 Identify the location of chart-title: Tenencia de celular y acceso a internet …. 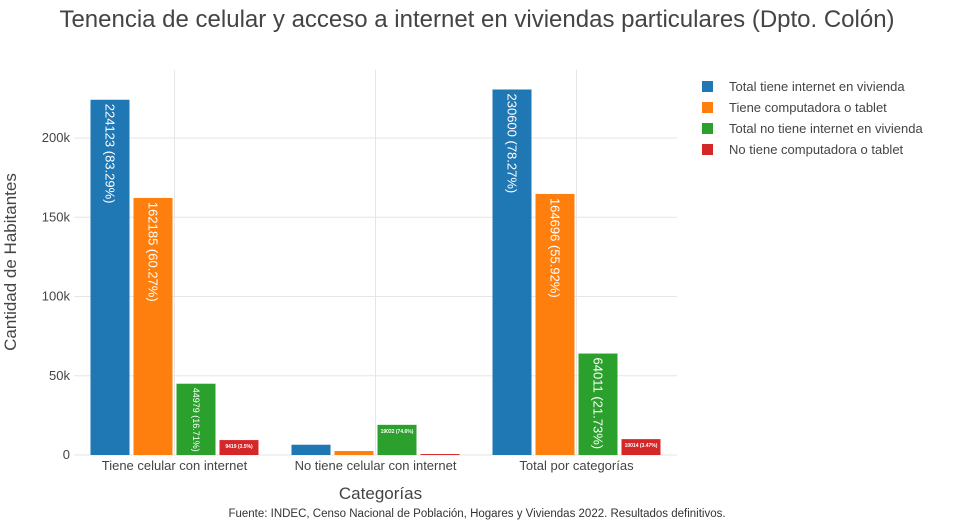
(477, 19).